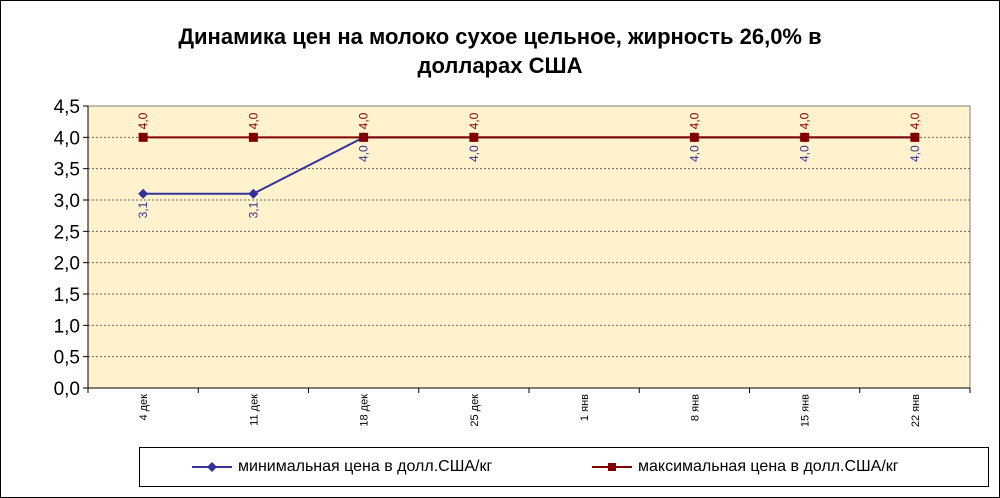  What do you see at coordinates (500, 65) in the screenshot?
I see `chart-title-line-2: долларах США` at bounding box center [500, 65].